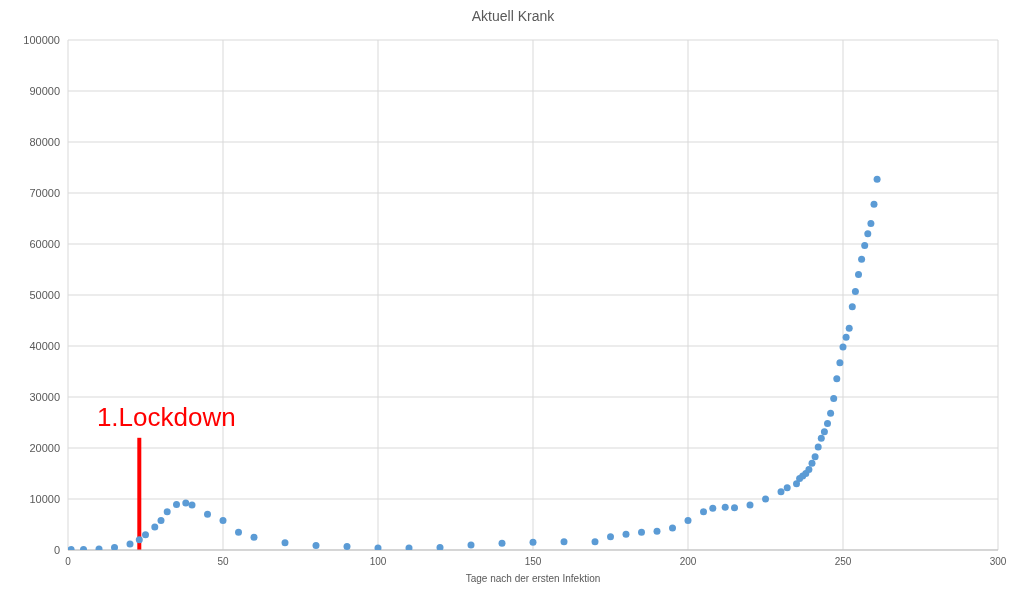 This screenshot has width=1030, height=609. Describe the element at coordinates (68, 562) in the screenshot. I see `x-tick-label: 0` at that location.